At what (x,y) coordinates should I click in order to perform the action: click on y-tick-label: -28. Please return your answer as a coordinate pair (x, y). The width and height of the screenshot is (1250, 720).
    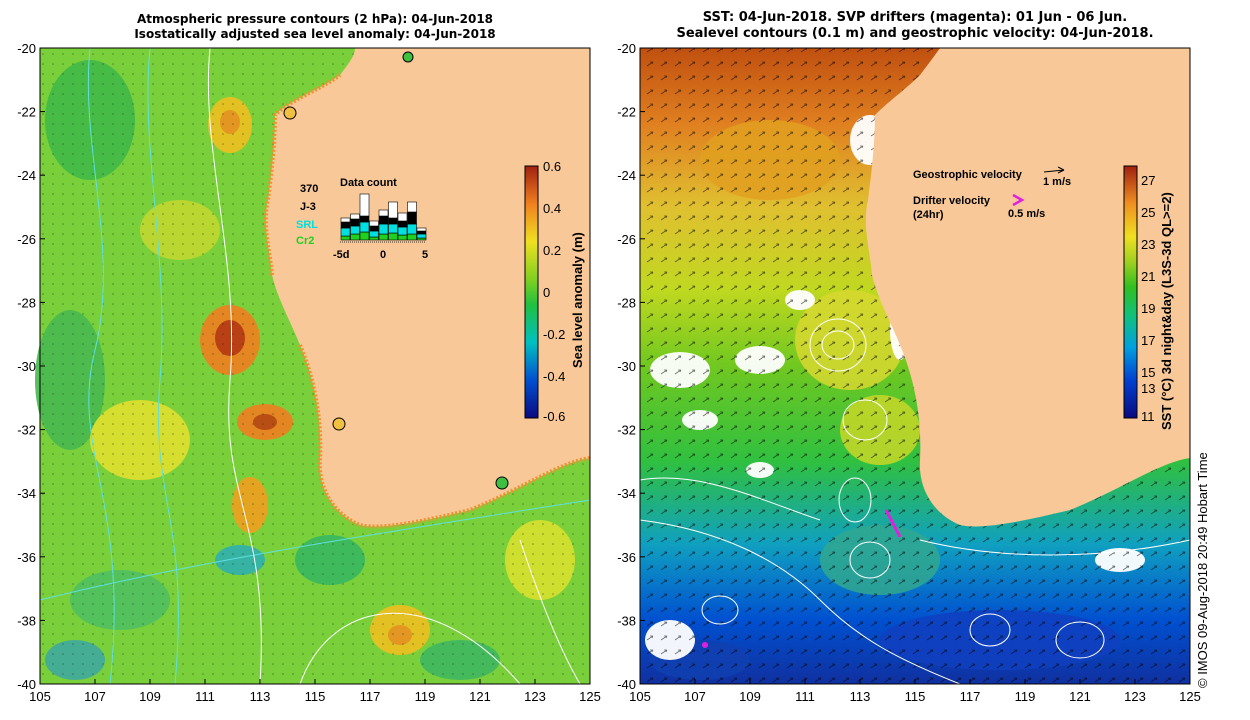
    Looking at the image, I should click on (26, 302).